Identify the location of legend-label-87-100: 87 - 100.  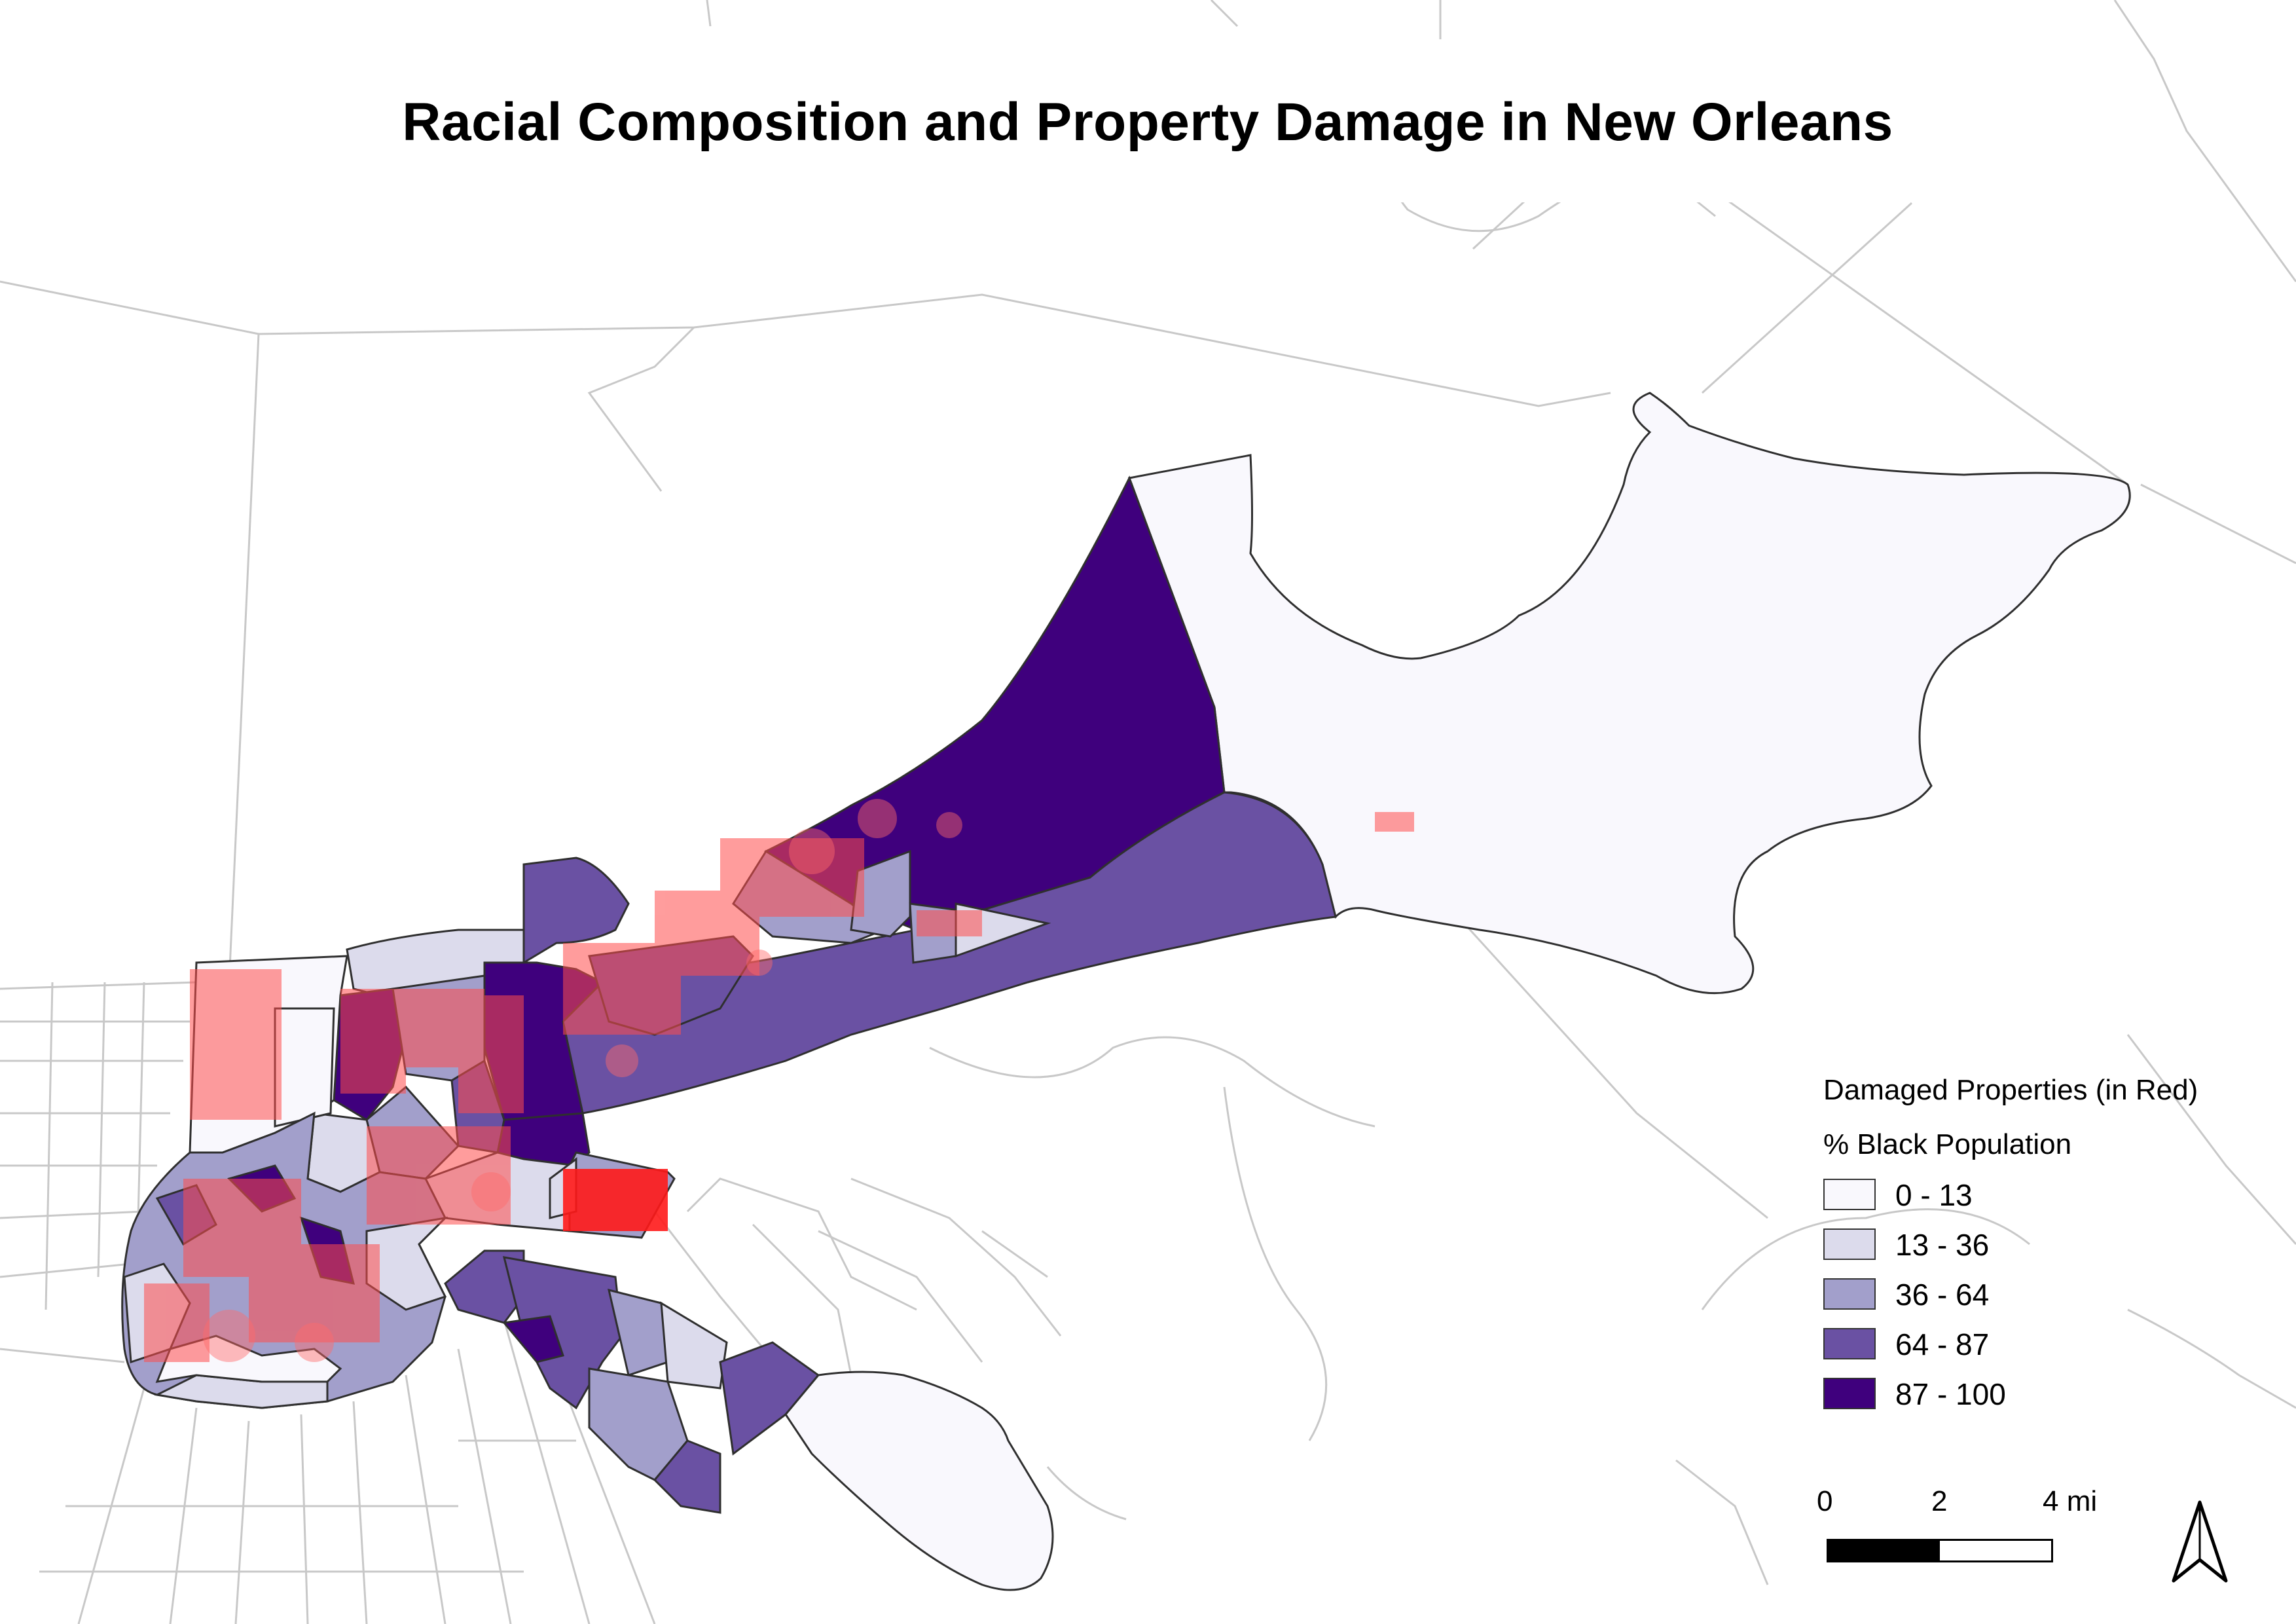
(1950, 1394).